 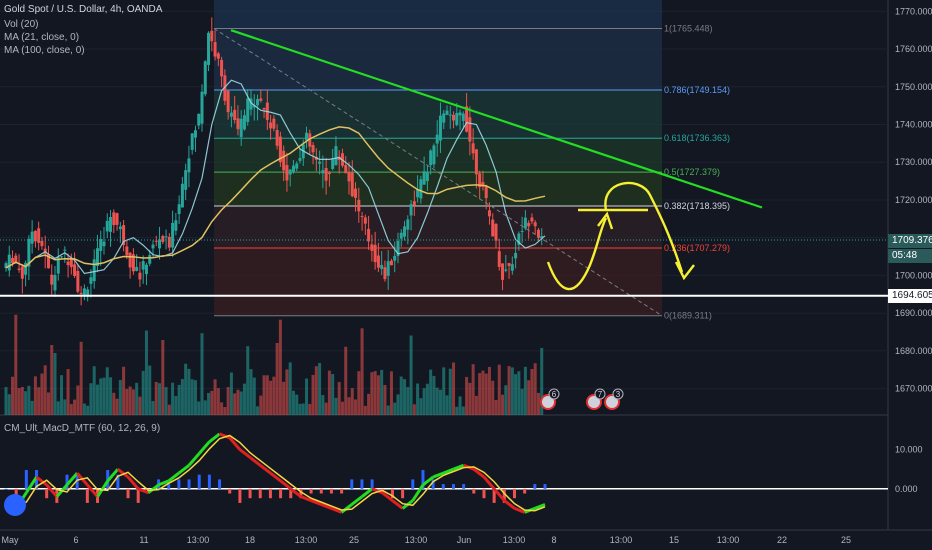 I want to click on countdown-tag: 05:48, so click(x=910, y=256).